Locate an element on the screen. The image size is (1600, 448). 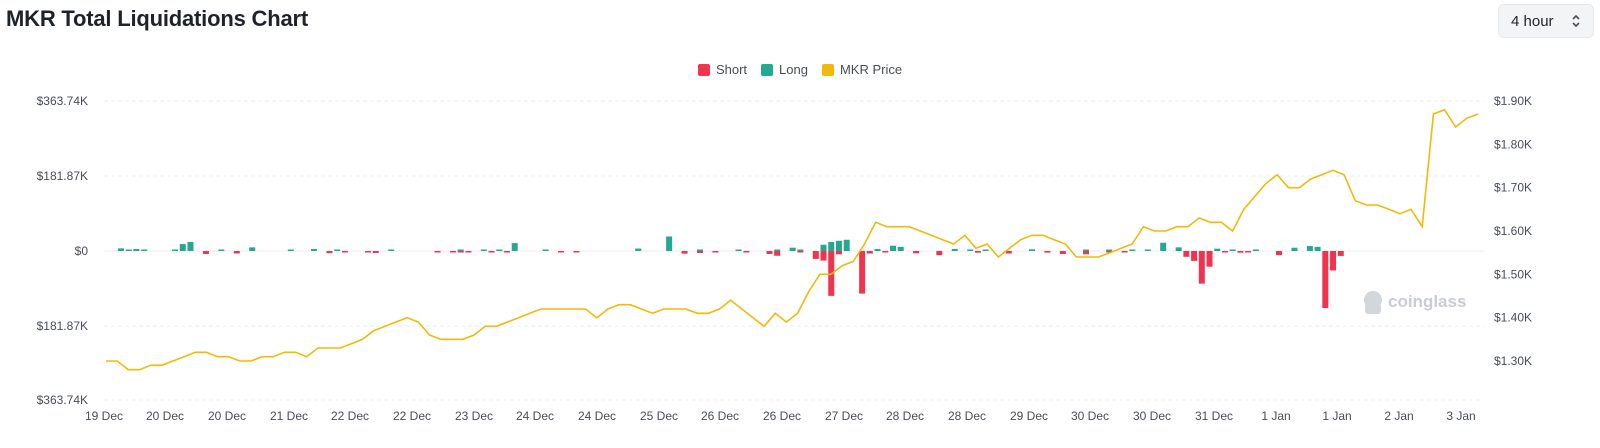
legend-item-long: Long is located at coordinates (784, 69).